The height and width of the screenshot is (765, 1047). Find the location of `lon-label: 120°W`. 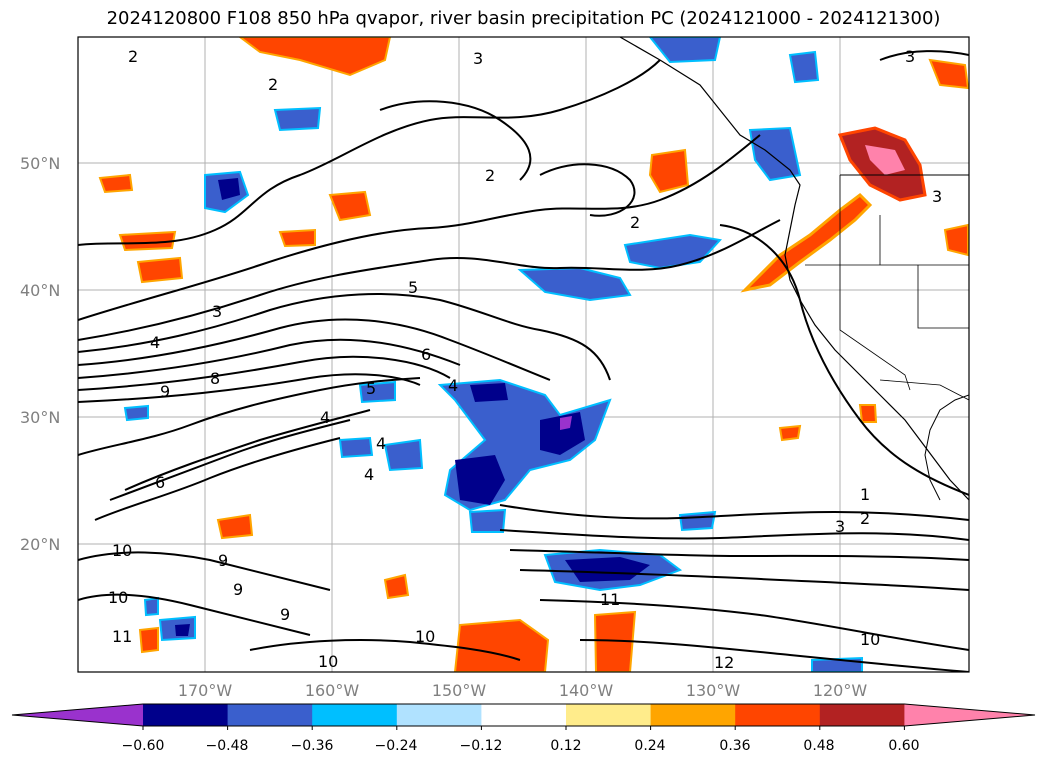

lon-label: 120°W is located at coordinates (840, 690).